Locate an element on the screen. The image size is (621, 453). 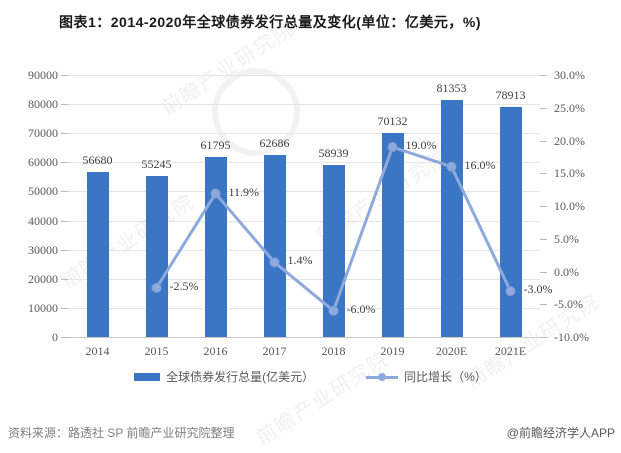
left-axis-tick-label: 90000 is located at coordinates (43, 75).